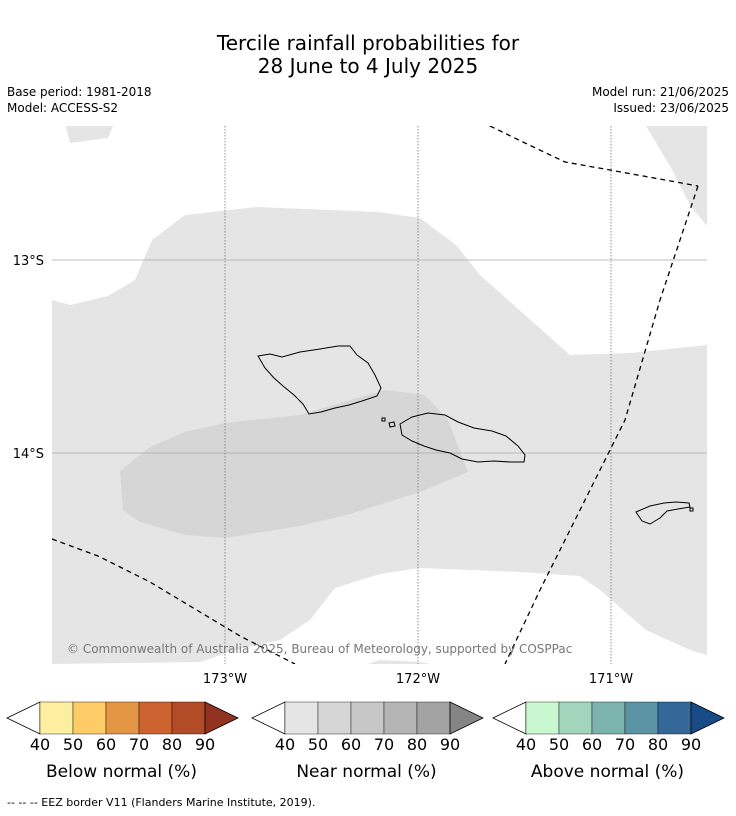 The width and height of the screenshot is (736, 816). I want to click on islands, so click(475, 435).